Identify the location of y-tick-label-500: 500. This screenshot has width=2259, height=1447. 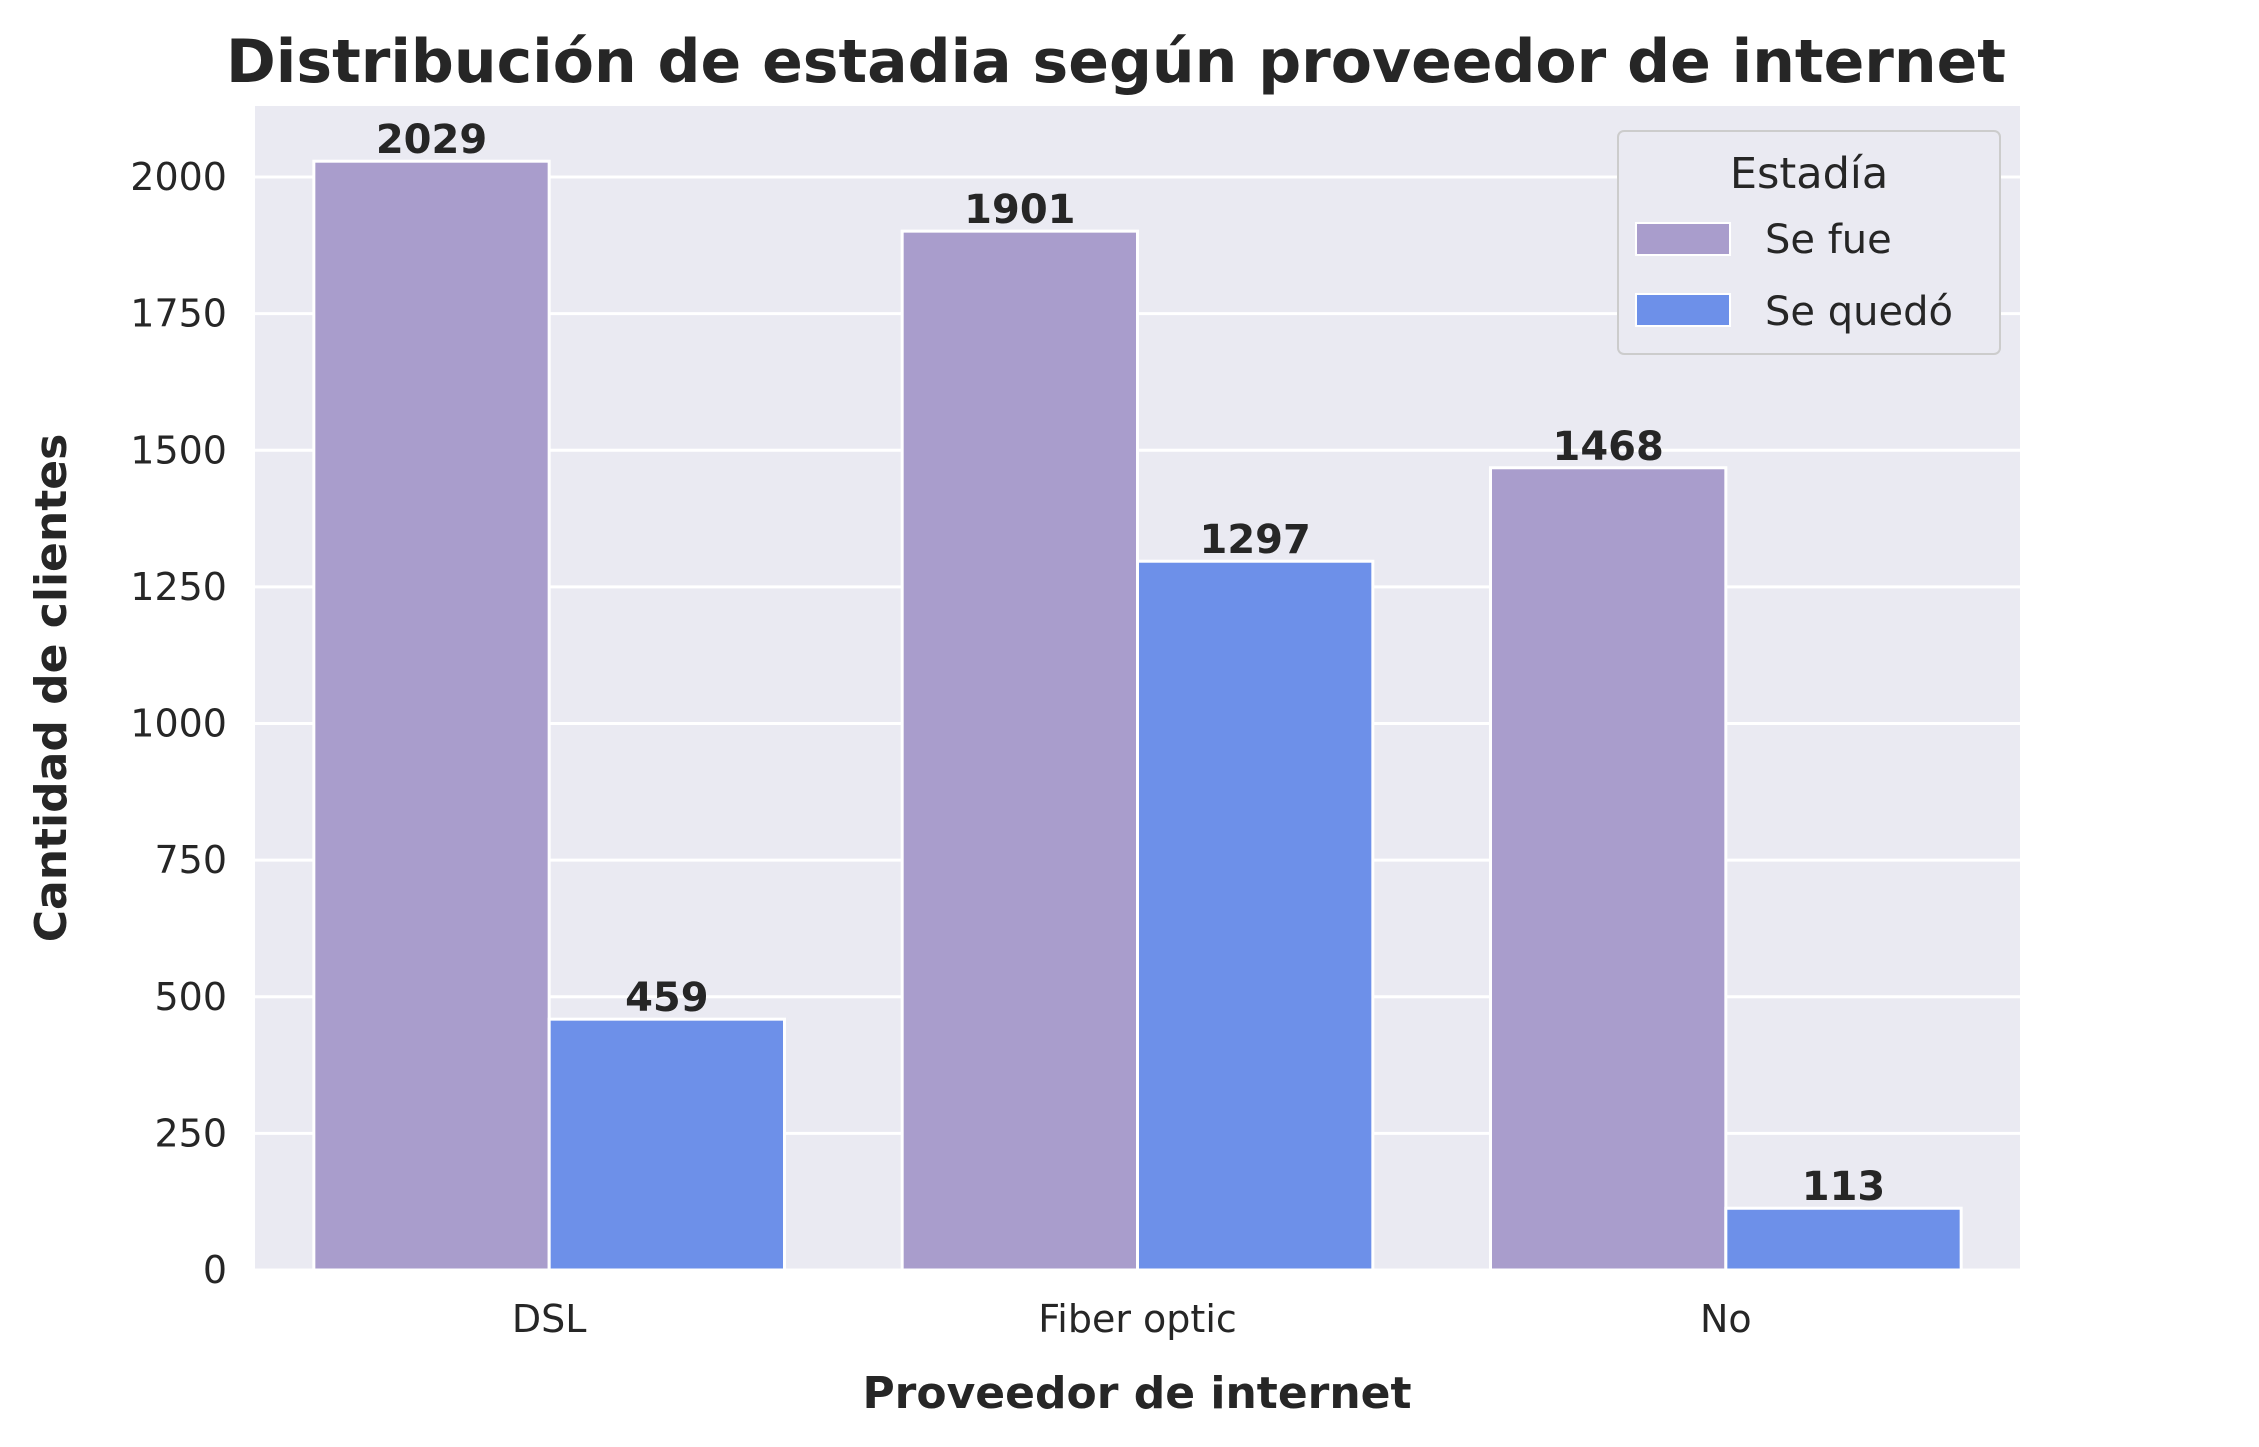
(190, 997).